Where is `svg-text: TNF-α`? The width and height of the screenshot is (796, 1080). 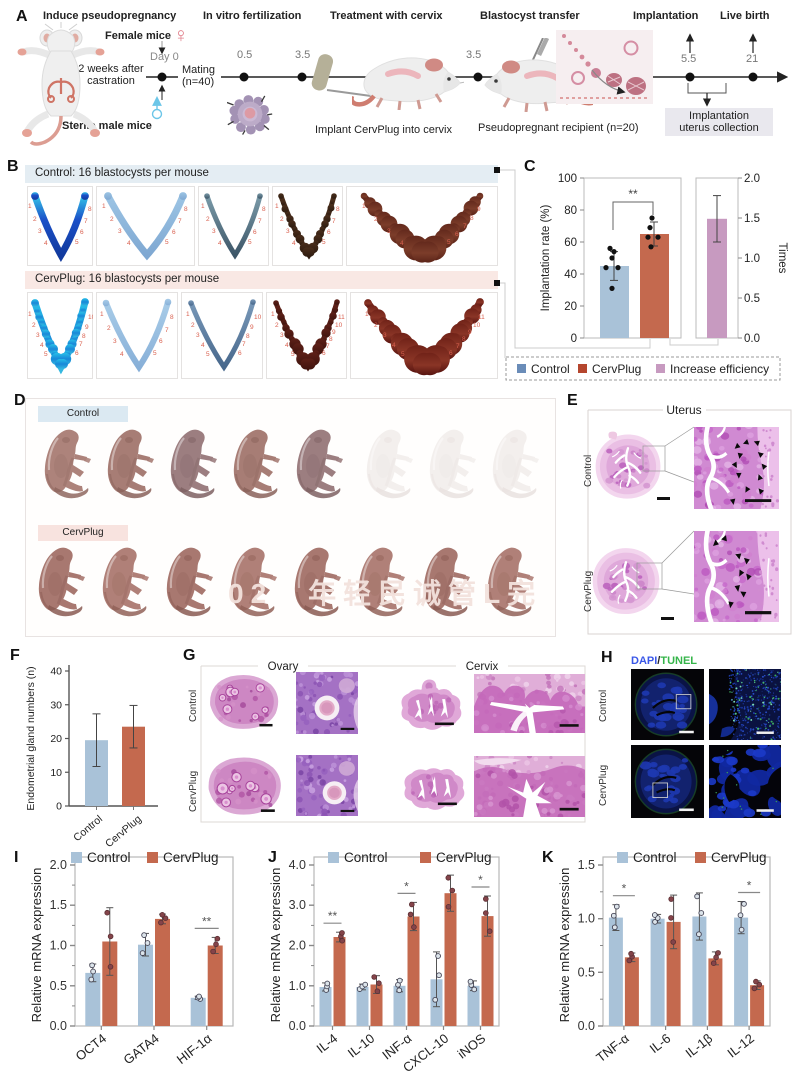 svg-text: TNF-α is located at coordinates (612, 1047).